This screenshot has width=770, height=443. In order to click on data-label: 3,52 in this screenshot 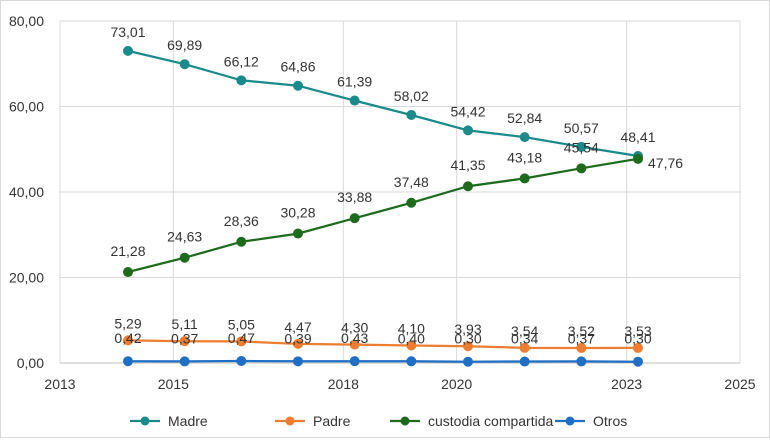, I will do `click(581, 331)`.